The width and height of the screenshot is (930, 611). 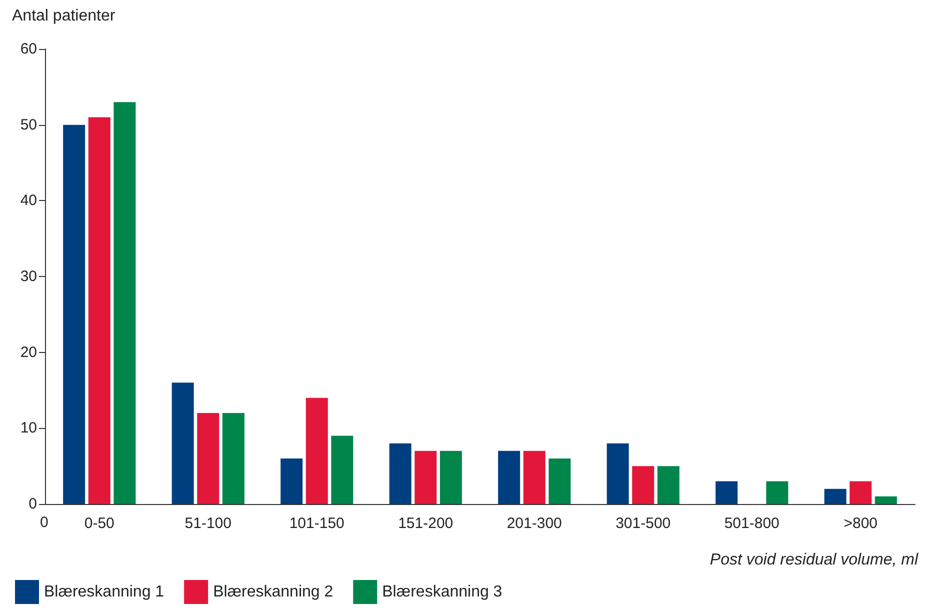 What do you see at coordinates (814, 560) in the screenshot?
I see `x-axis-title: Post void residual volume, ml` at bounding box center [814, 560].